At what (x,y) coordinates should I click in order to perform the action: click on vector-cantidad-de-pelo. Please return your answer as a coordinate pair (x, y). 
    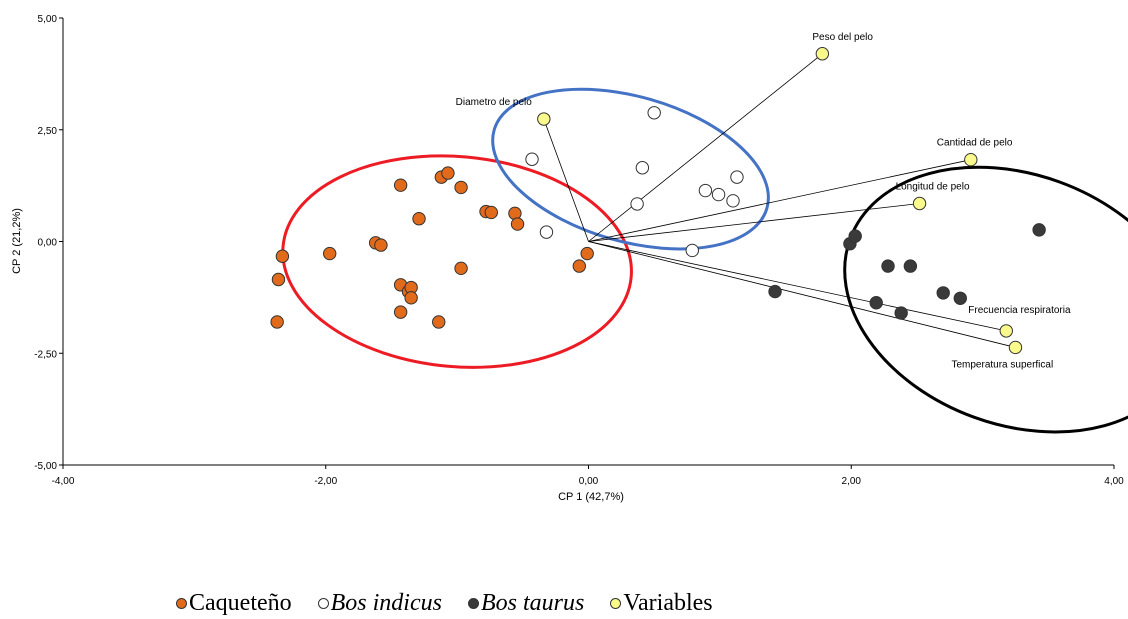
    Looking at the image, I should click on (779, 200).